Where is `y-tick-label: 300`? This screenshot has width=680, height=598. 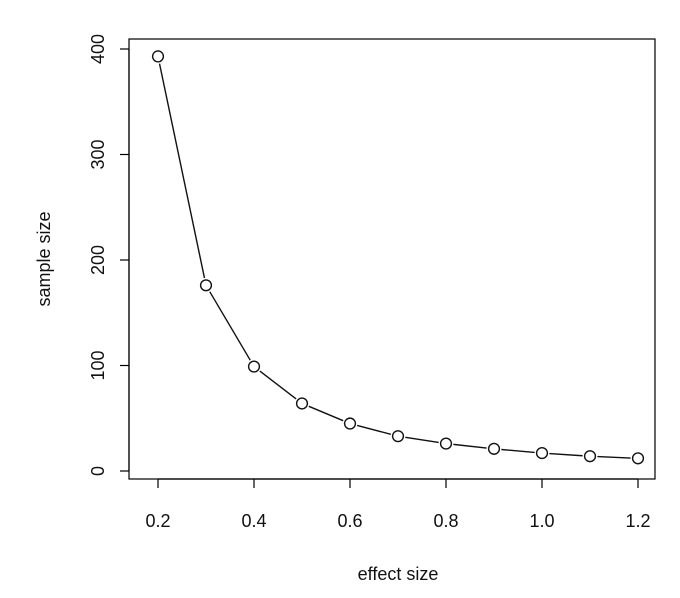
y-tick-label: 300 is located at coordinates (98, 154).